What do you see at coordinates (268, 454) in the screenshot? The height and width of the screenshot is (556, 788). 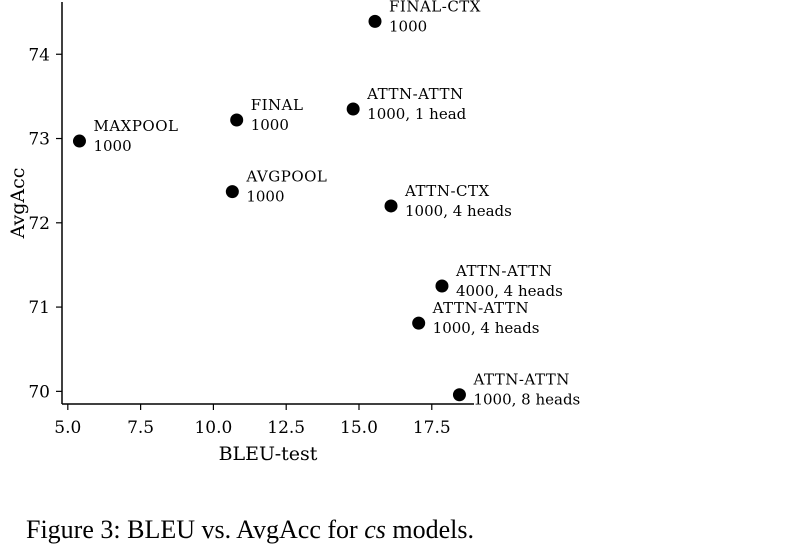 I see `x-axis-label: BLEU-test` at bounding box center [268, 454].